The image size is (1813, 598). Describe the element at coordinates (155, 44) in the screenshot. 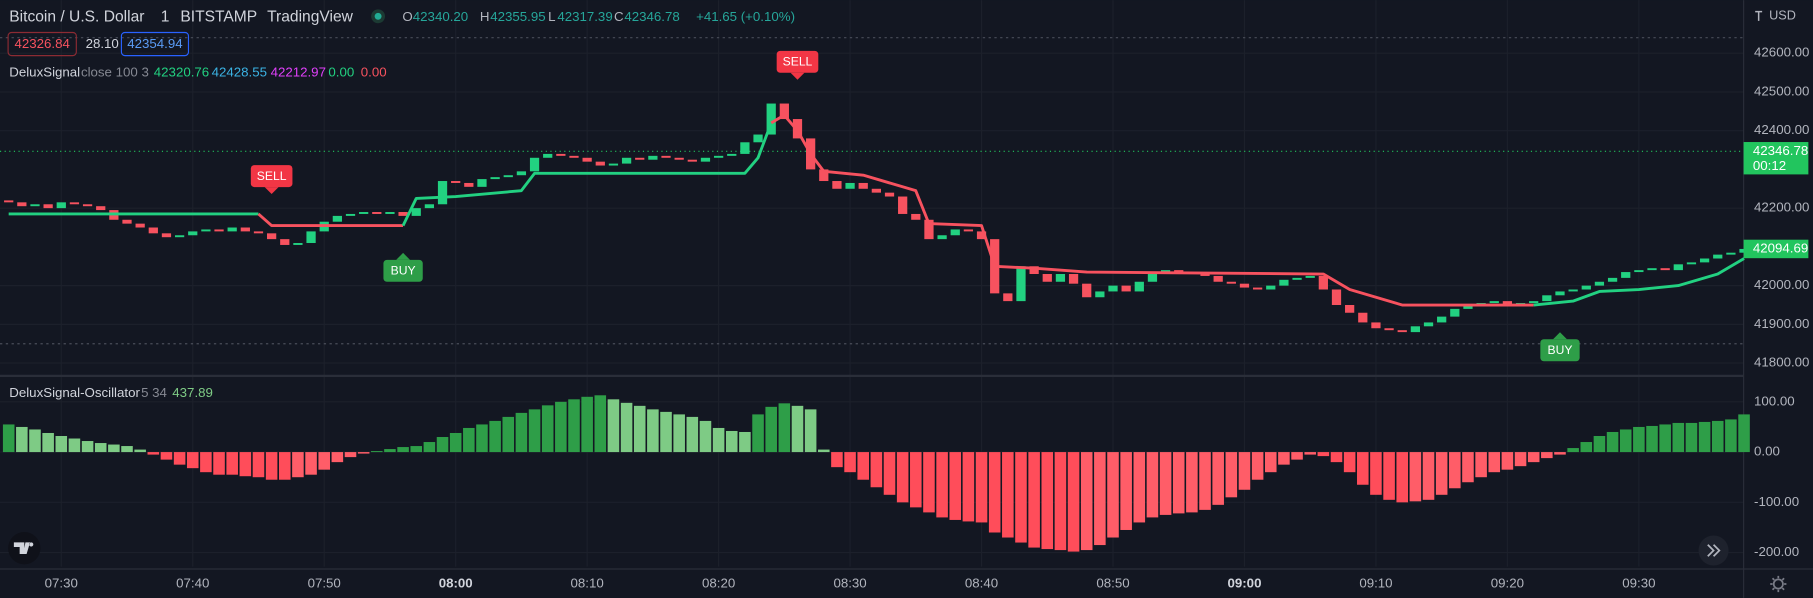

I see `ask-box` at that location.